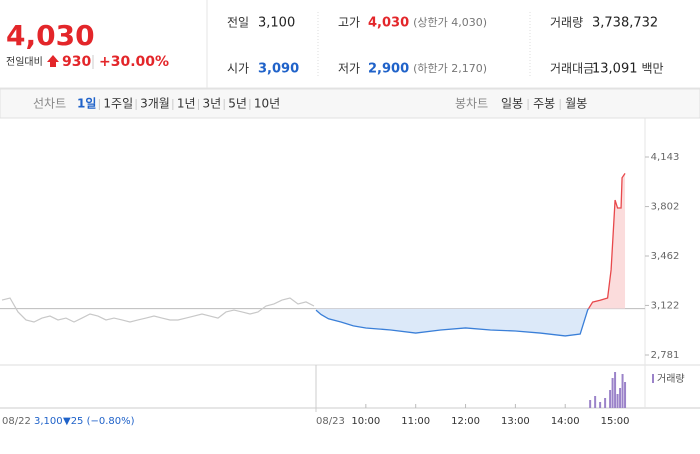 Image resolution: width=700 pixels, height=454 pixels. What do you see at coordinates (665, 157) in the screenshot?
I see `y-tick-label: 4,143` at bounding box center [665, 157].